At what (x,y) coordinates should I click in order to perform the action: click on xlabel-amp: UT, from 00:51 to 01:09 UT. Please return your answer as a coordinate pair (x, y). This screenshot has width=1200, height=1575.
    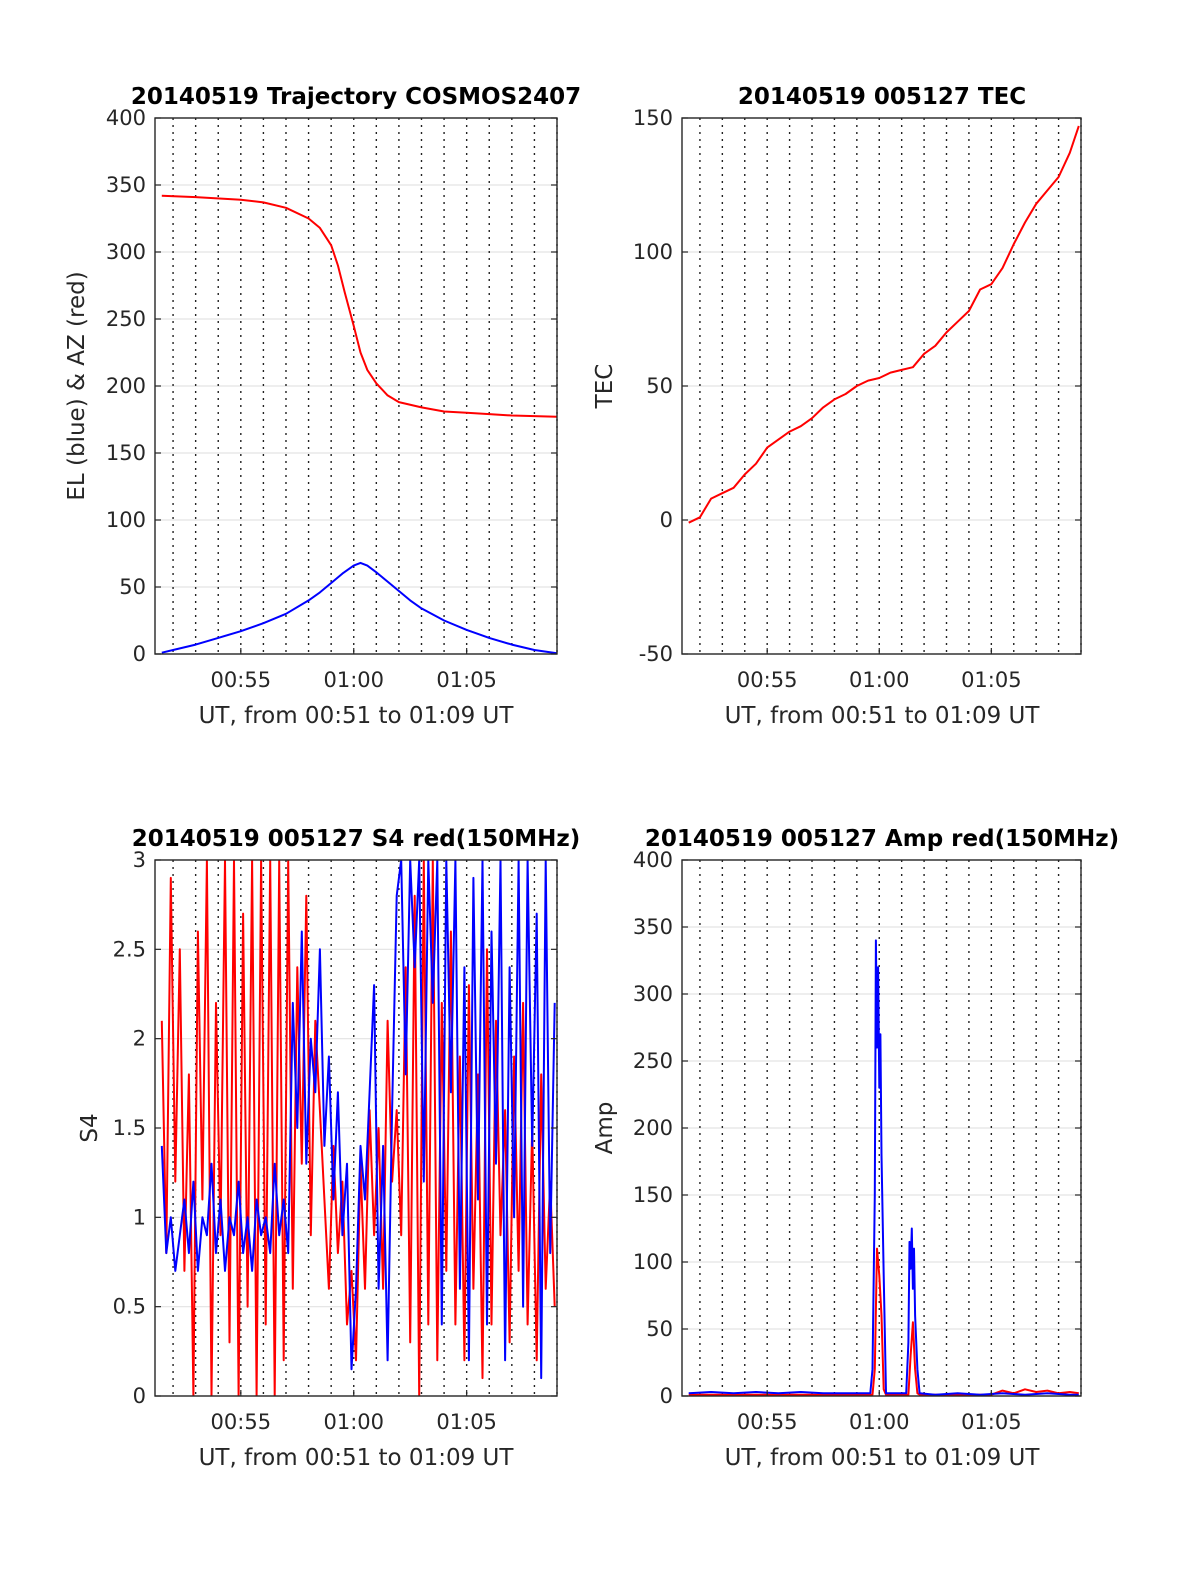
    Looking at the image, I should click on (883, 1458).